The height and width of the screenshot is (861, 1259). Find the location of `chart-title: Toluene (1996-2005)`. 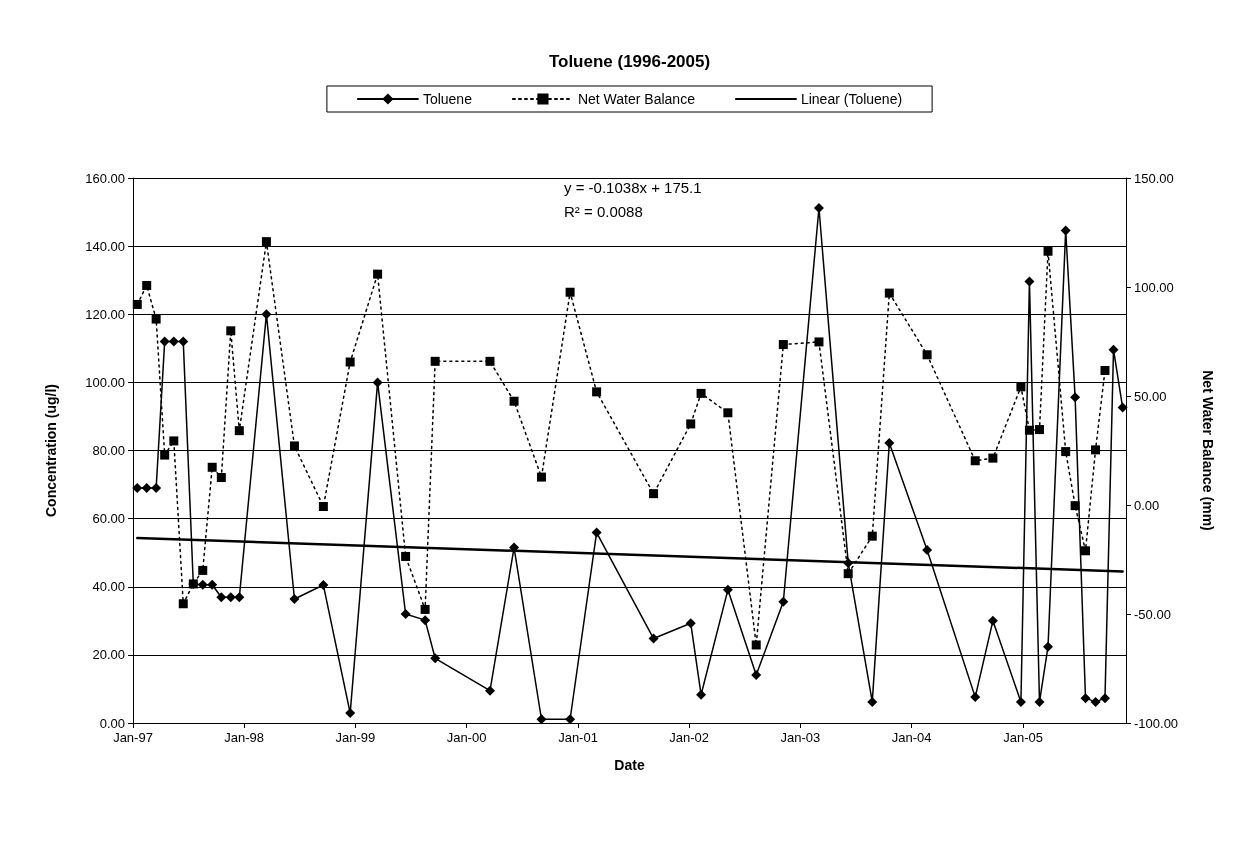

chart-title: Toluene (1996-2005) is located at coordinates (629, 61).